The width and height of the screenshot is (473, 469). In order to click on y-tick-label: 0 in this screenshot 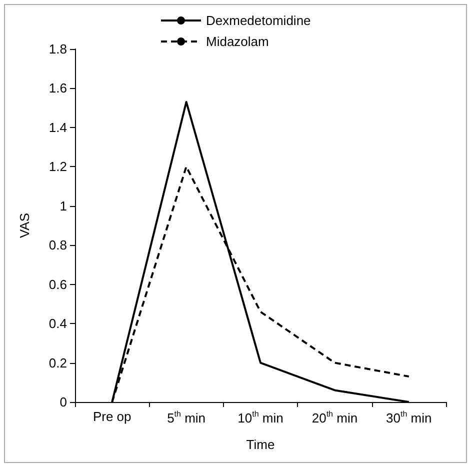, I will do `click(63, 402)`.